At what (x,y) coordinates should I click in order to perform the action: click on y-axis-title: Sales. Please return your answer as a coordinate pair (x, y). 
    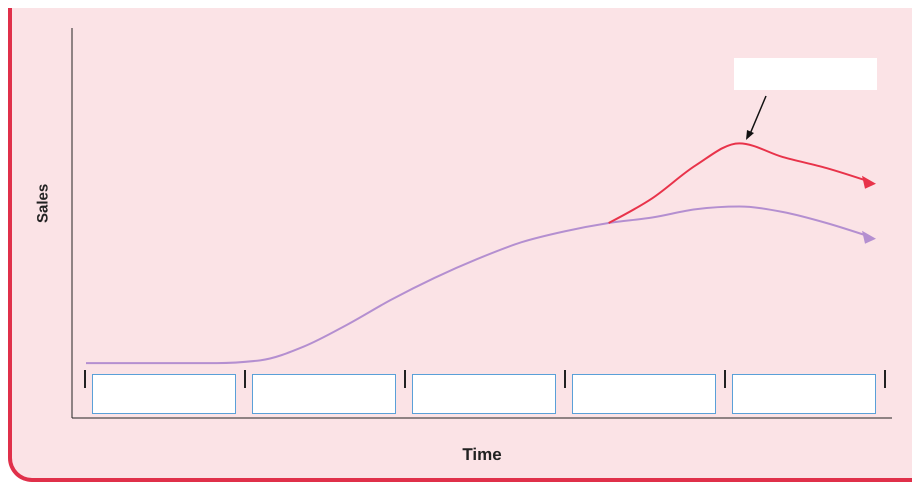
    Looking at the image, I should click on (43, 203).